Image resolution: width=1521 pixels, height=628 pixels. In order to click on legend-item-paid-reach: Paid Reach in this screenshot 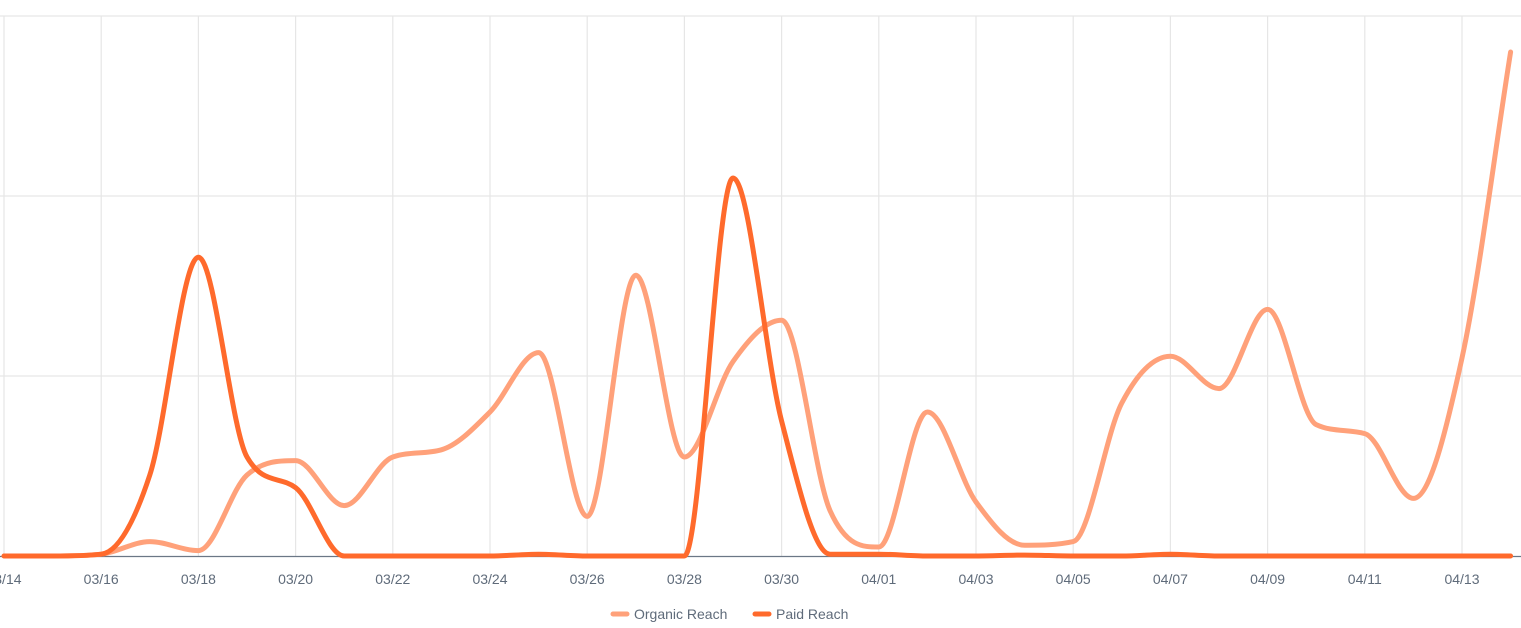, I will do `click(800, 614)`.